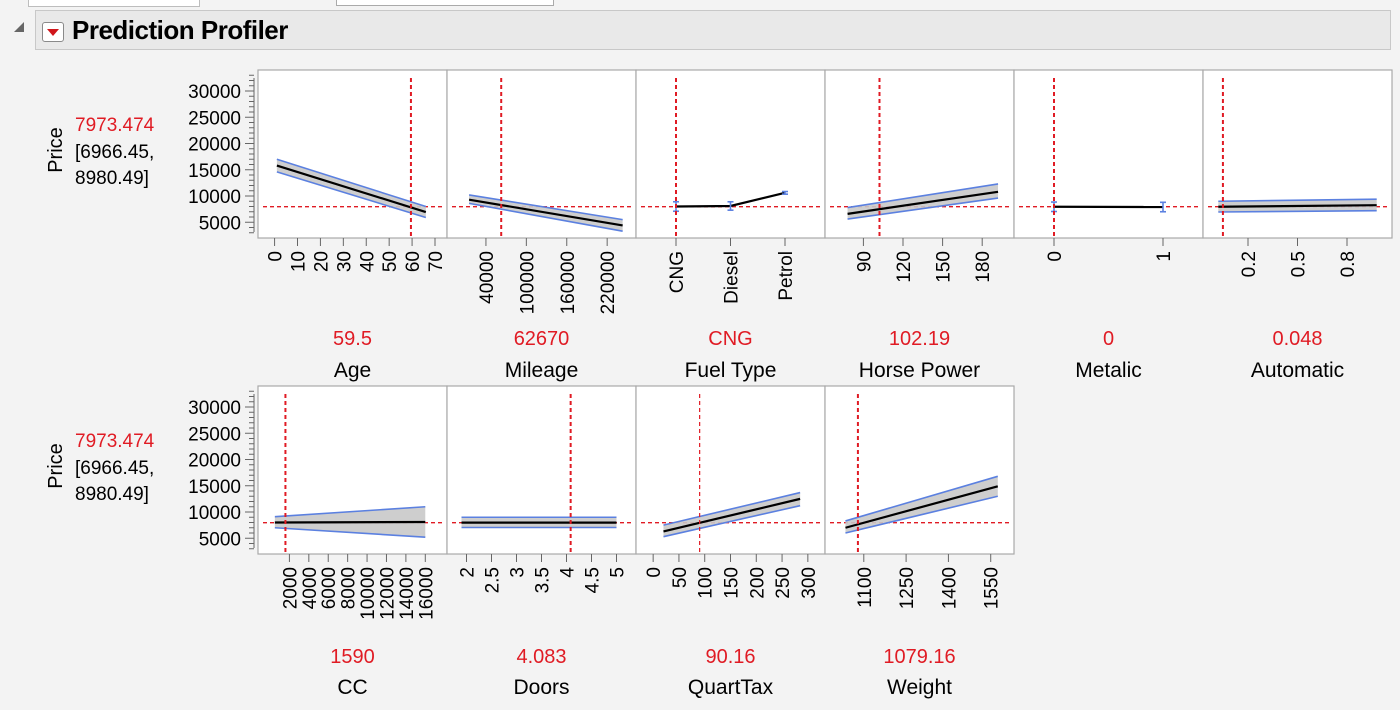 The height and width of the screenshot is (710, 1400). Describe the element at coordinates (864, 261) in the screenshot. I see `x-tick-label-horse-power: 90` at that location.